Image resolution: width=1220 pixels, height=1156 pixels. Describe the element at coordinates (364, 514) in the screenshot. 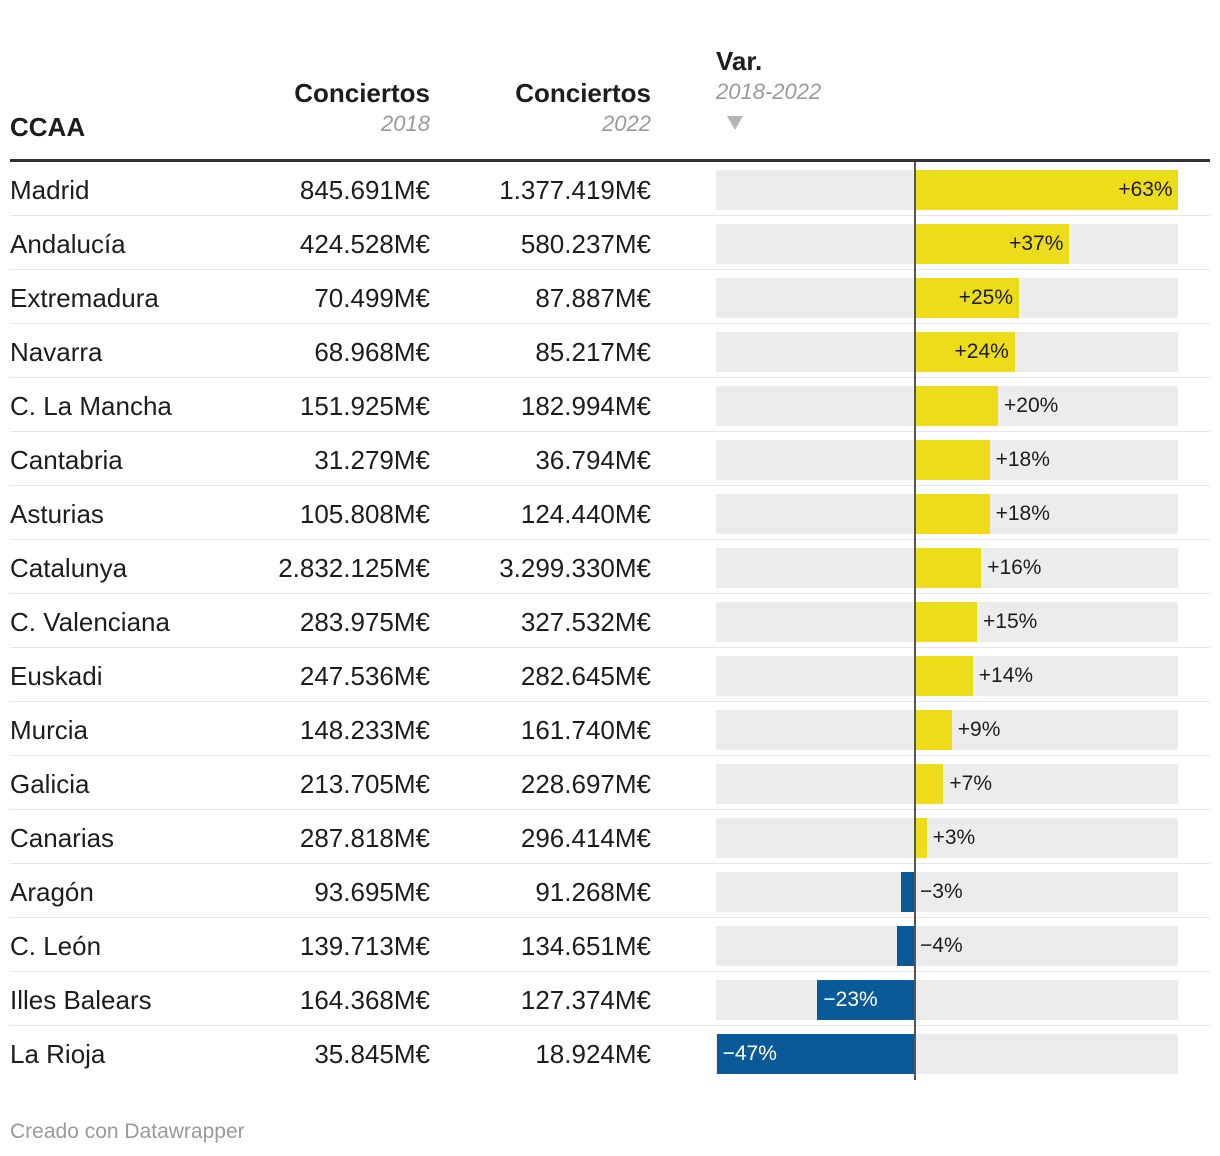

I see `value-2018: 105.808M€` at that location.